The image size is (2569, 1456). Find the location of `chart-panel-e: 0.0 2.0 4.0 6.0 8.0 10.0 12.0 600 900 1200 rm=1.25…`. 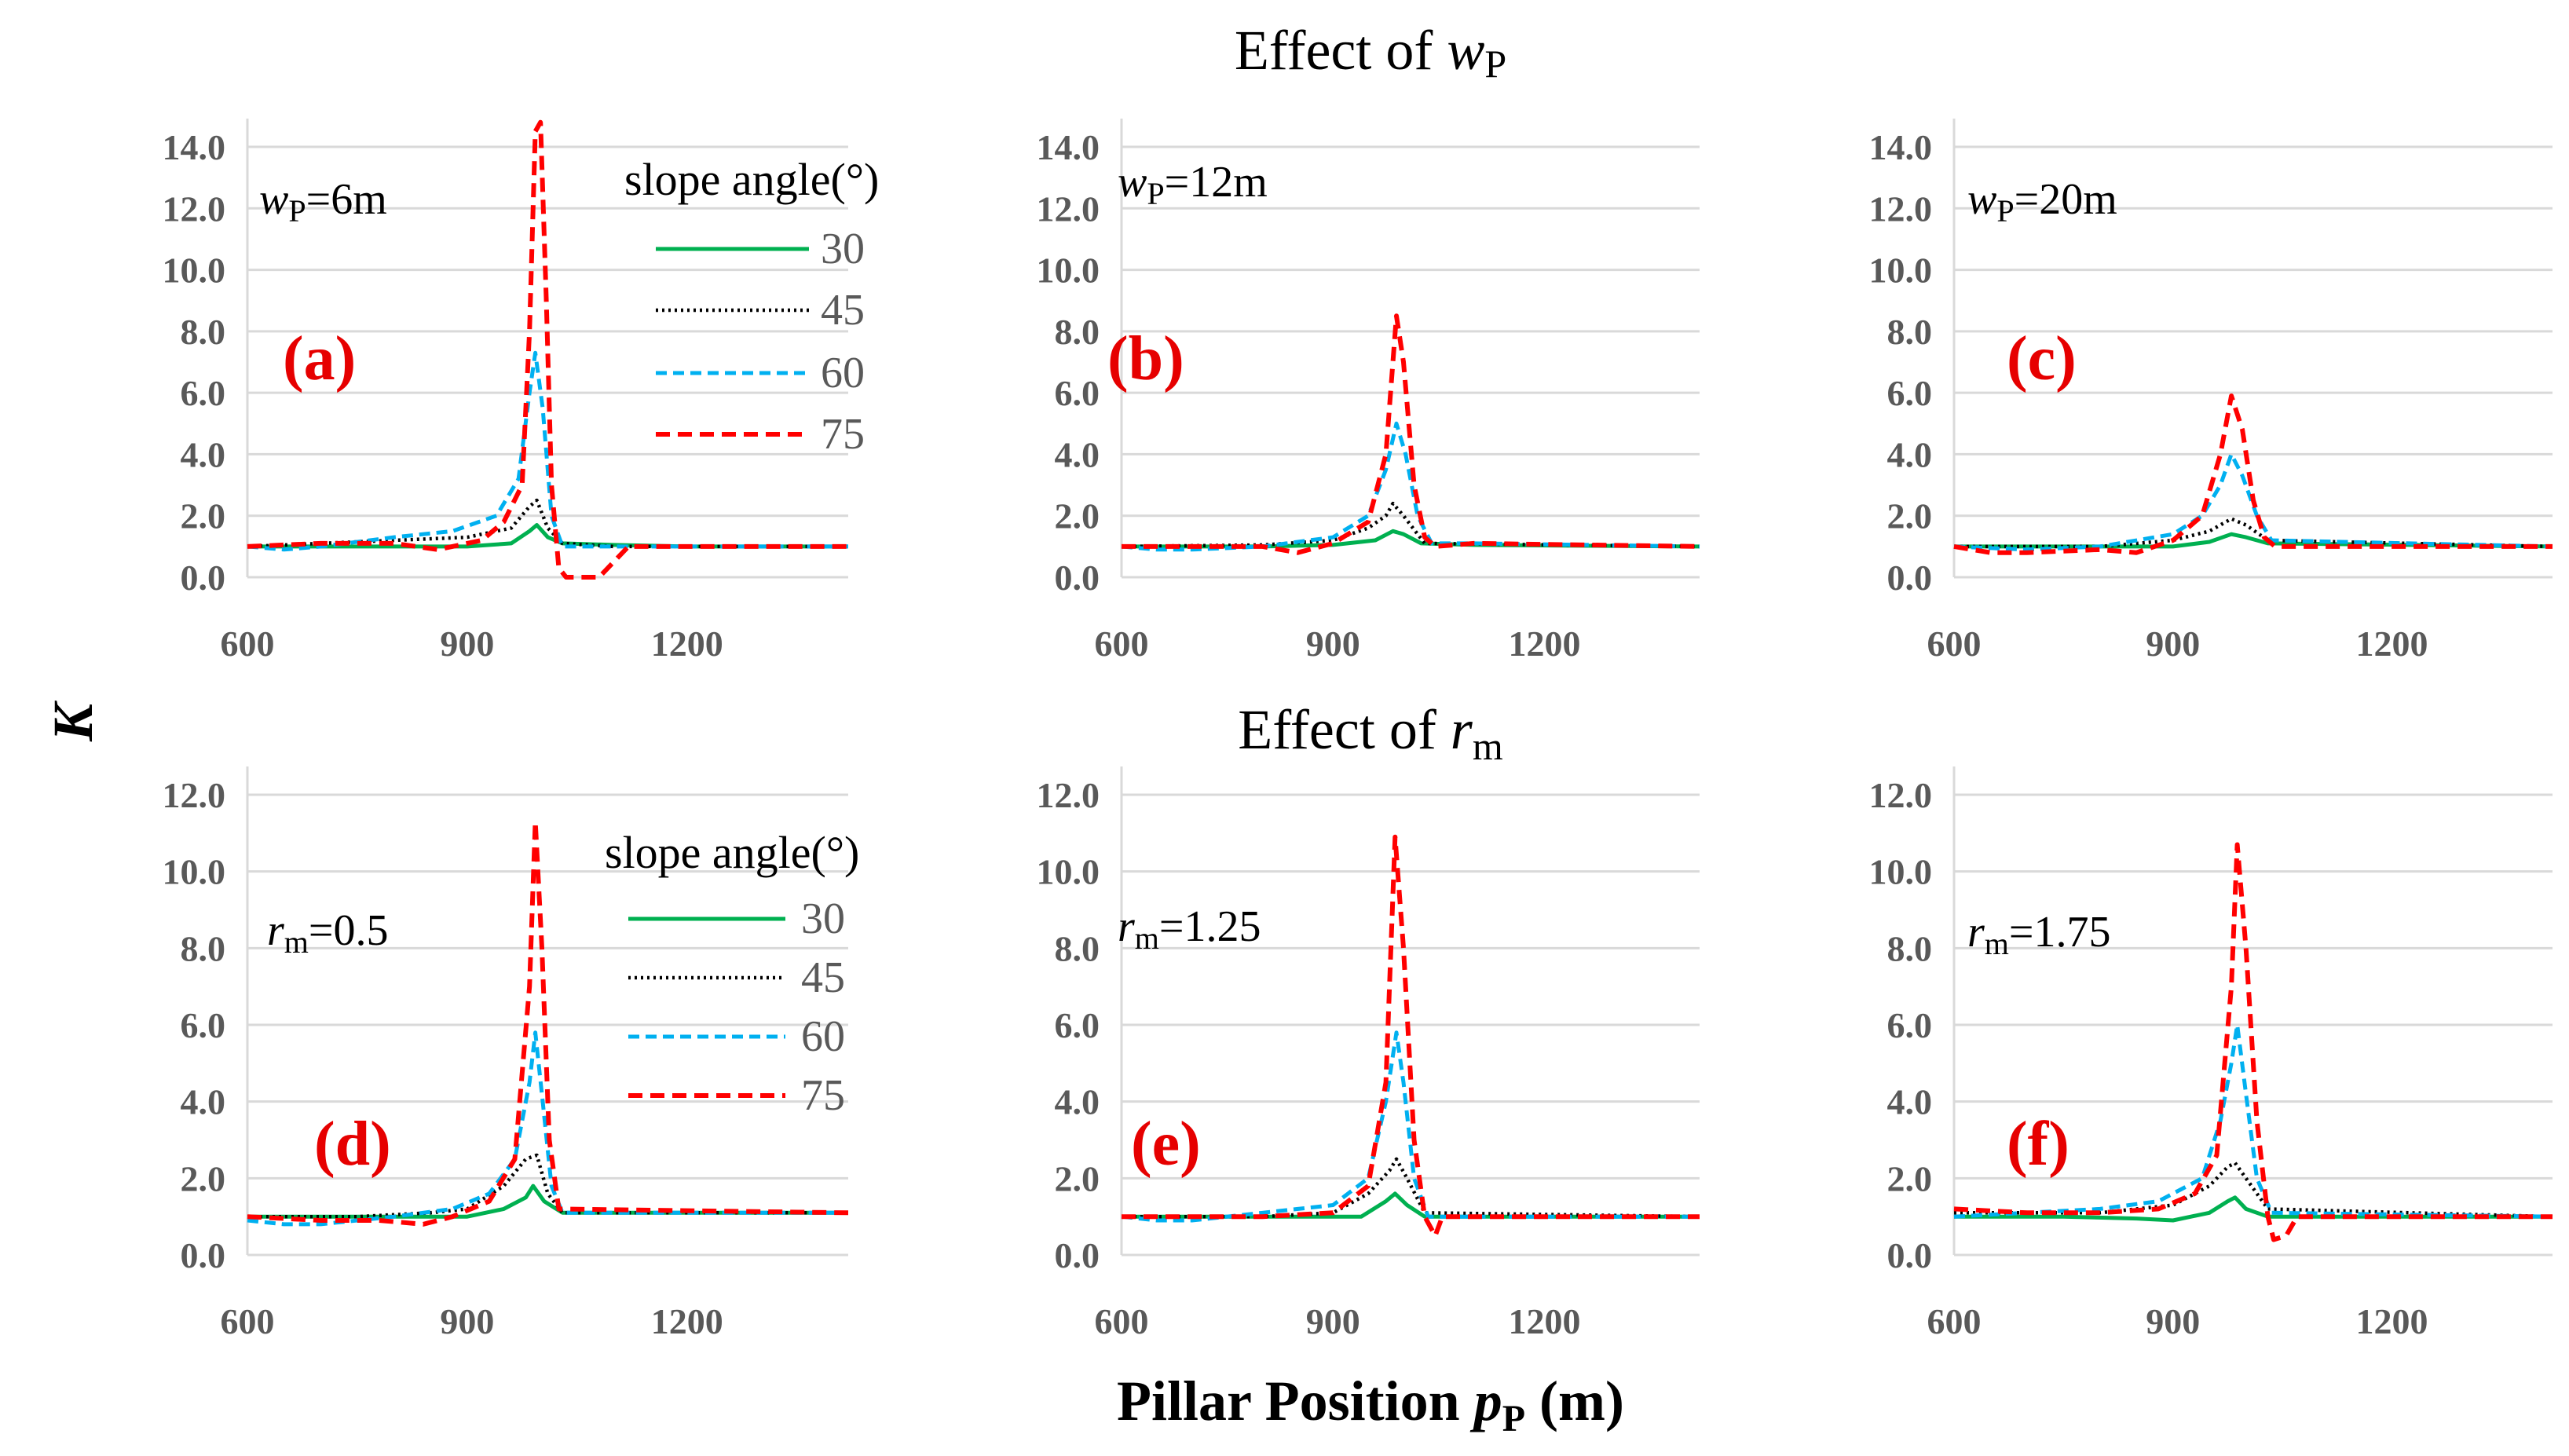

chart-panel-e: 0.0 2.0 4.0 6.0 8.0 10.0 12.0 600 900 1200 rm=1.25… is located at coordinates (1368, 1053).